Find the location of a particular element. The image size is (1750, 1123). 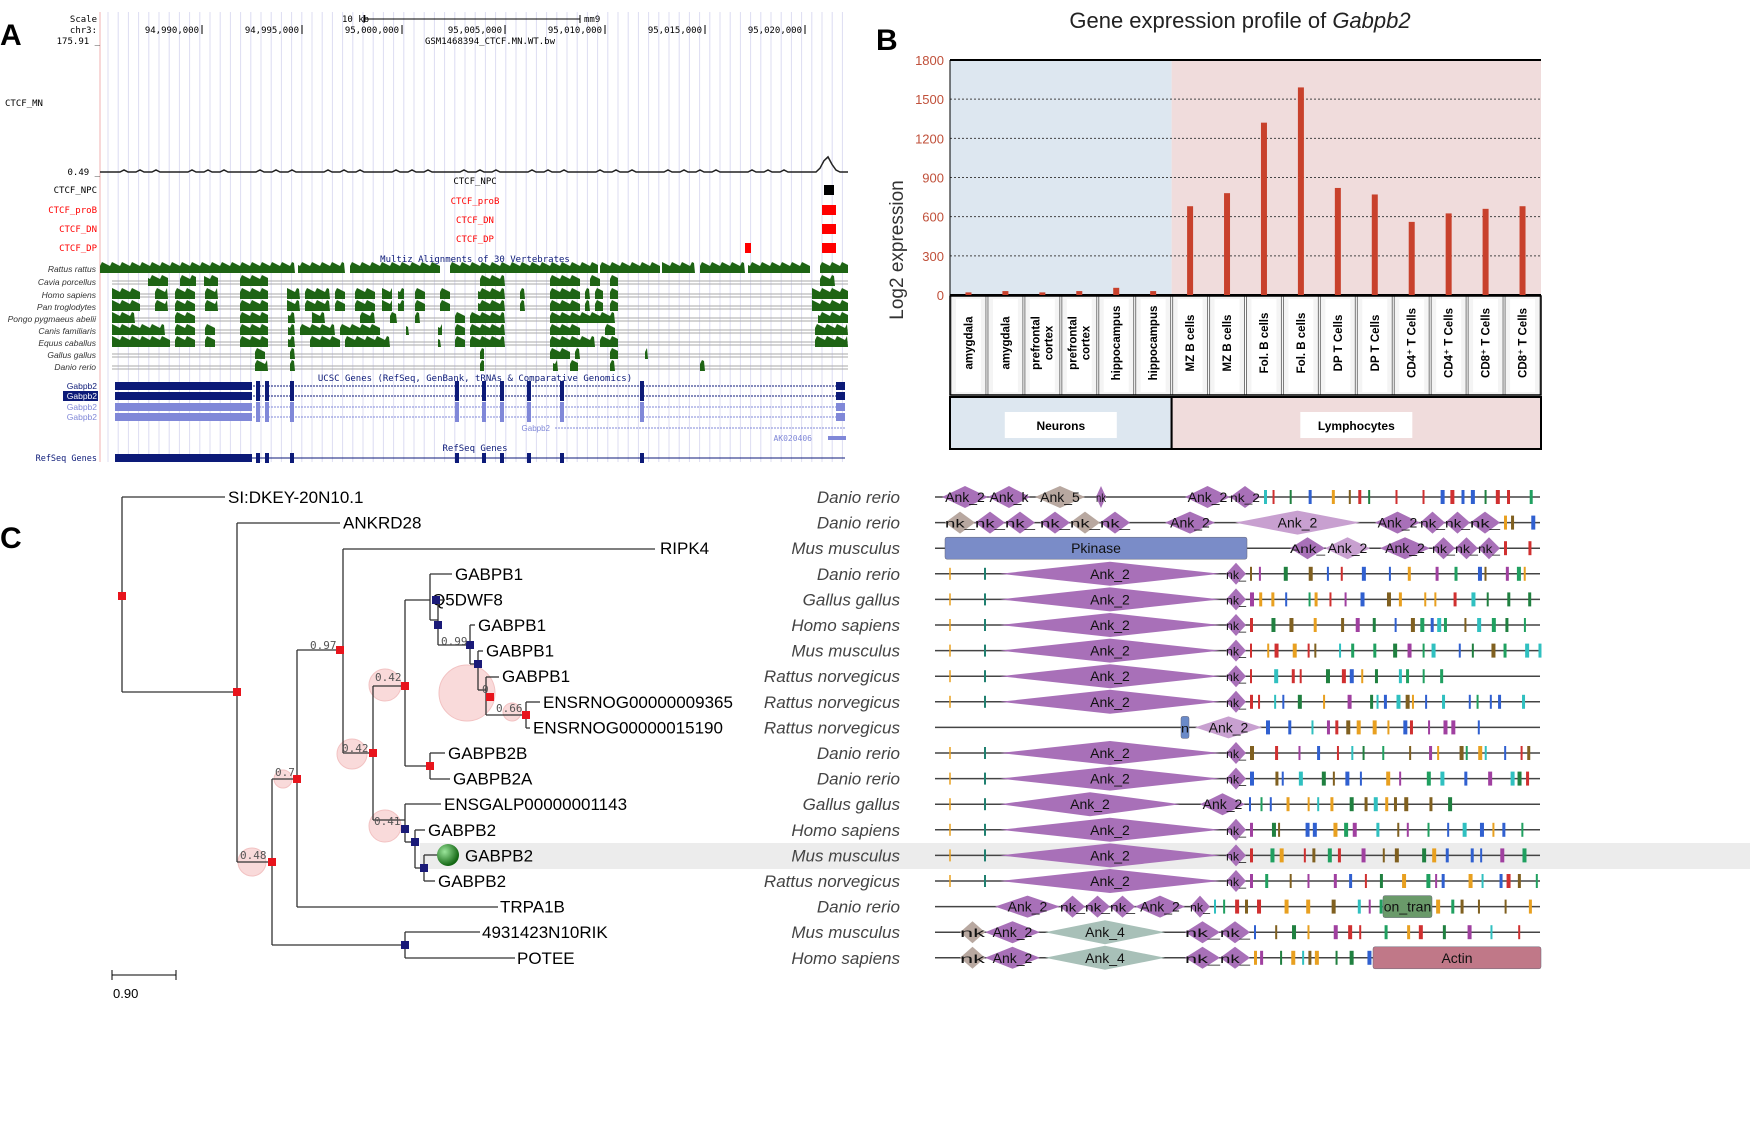

position-label: 94,995,000 is located at coordinates (272, 31).